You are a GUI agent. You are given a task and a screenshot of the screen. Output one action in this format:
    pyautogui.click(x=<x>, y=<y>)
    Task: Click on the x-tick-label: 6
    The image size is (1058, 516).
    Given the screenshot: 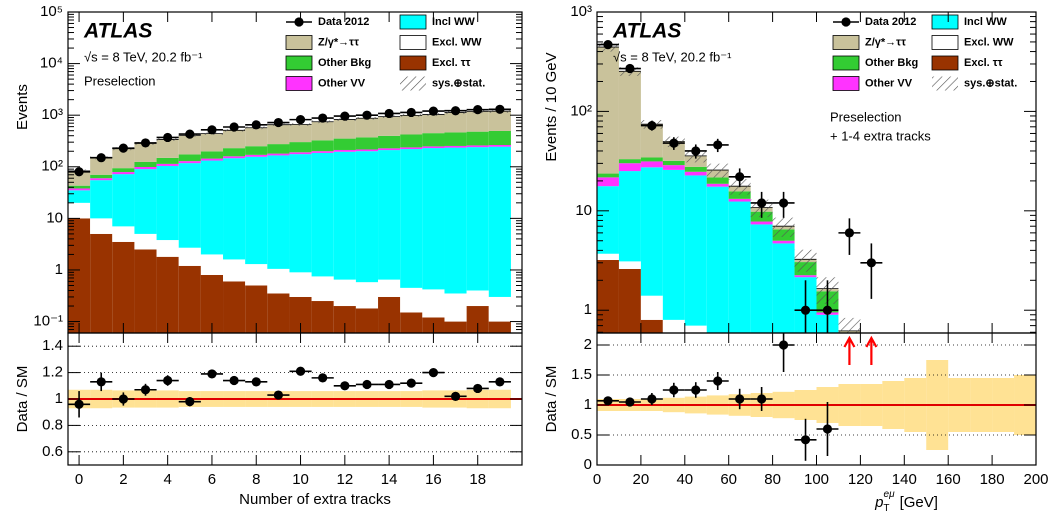 What is the action you would take?
    pyautogui.click(x=212, y=479)
    